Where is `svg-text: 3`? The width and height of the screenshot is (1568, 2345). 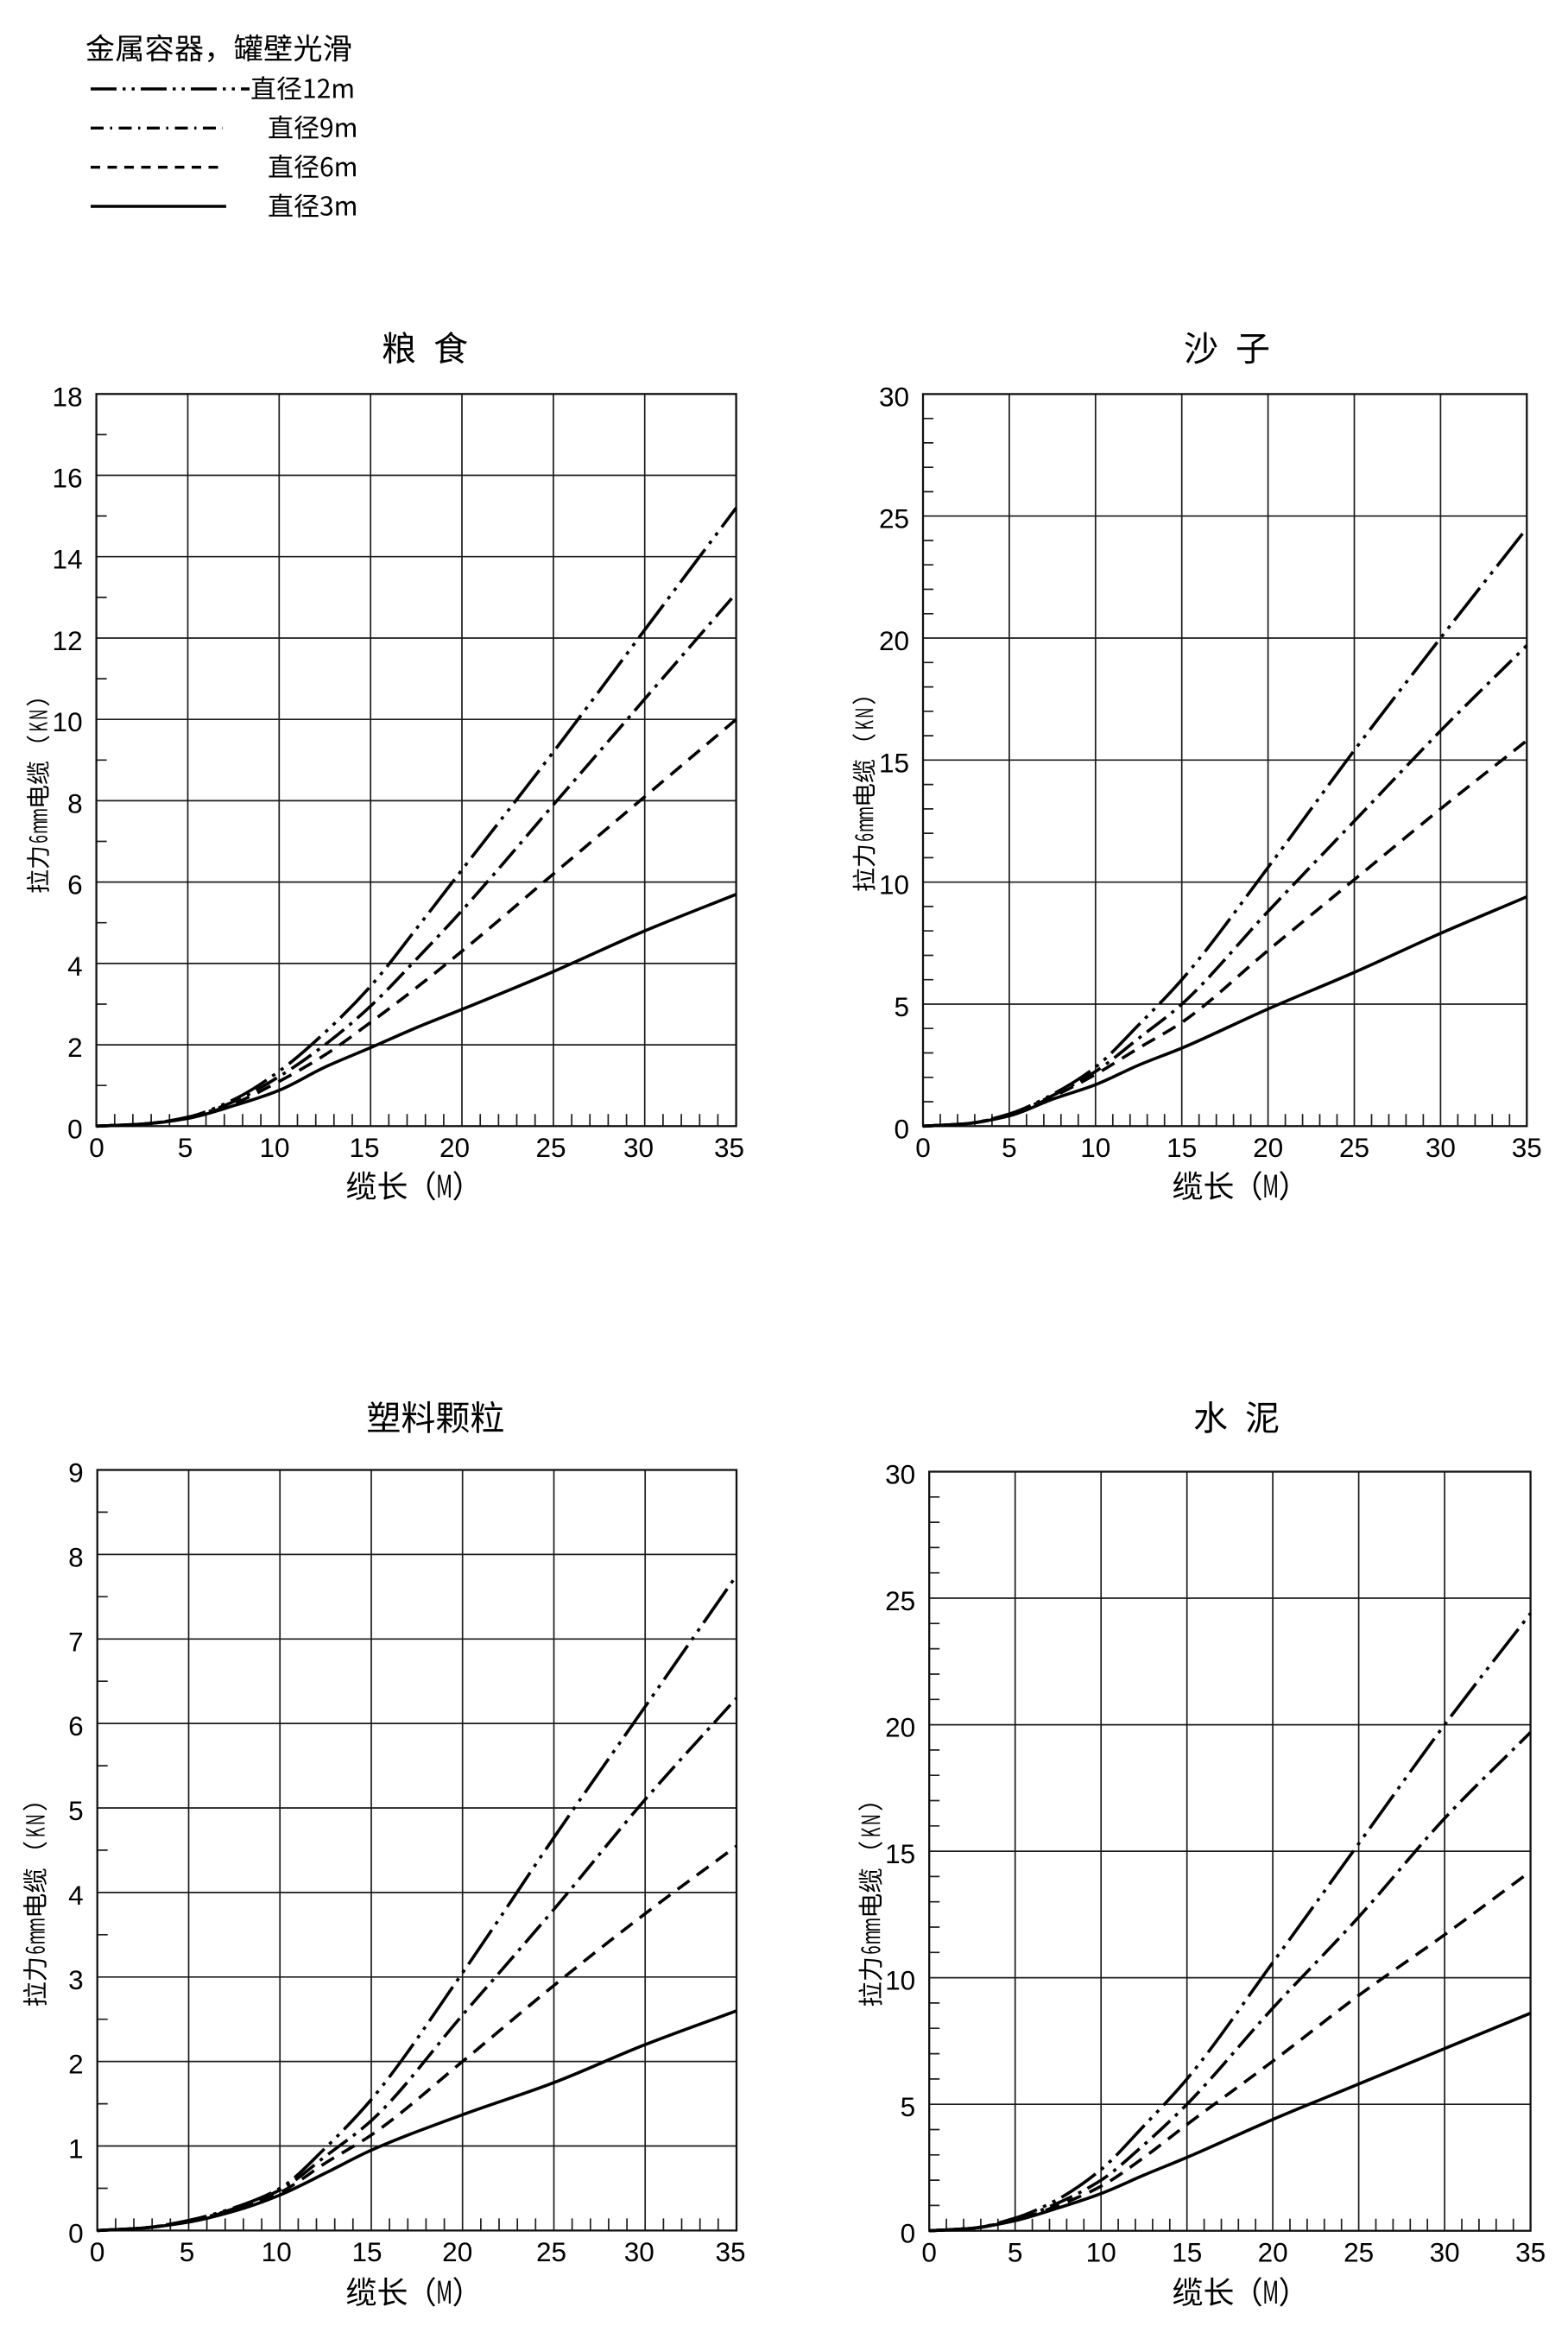
svg-text: 3 is located at coordinates (76, 1979).